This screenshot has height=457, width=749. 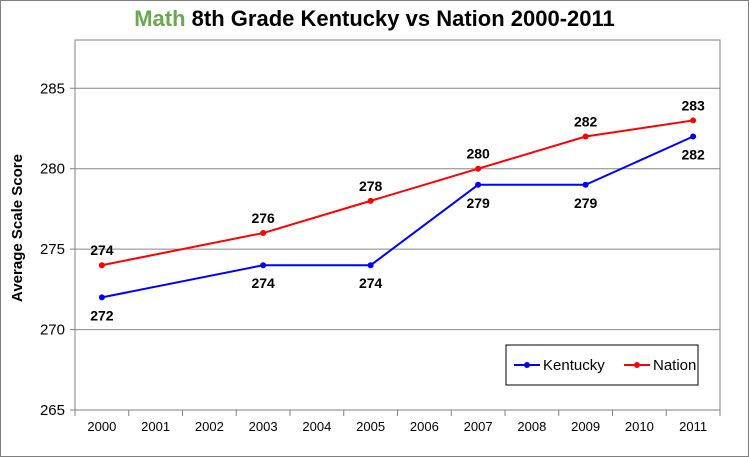 I want to click on x-tick-label: 2011, so click(x=693, y=426).